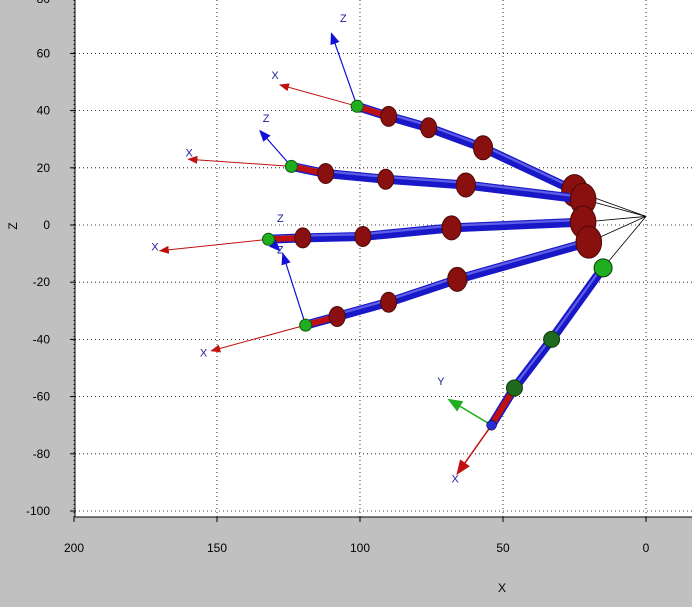 The width and height of the screenshot is (692, 607). Describe the element at coordinates (44, 53) in the screenshot. I see `y-tick-label: 60` at that location.